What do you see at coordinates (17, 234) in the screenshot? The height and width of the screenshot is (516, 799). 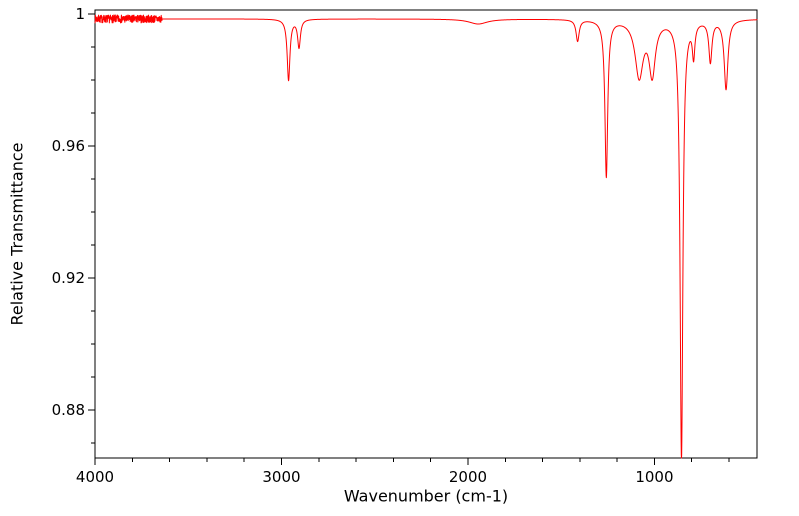 I see `y-axis-title: Relative Transmittance` at bounding box center [17, 234].